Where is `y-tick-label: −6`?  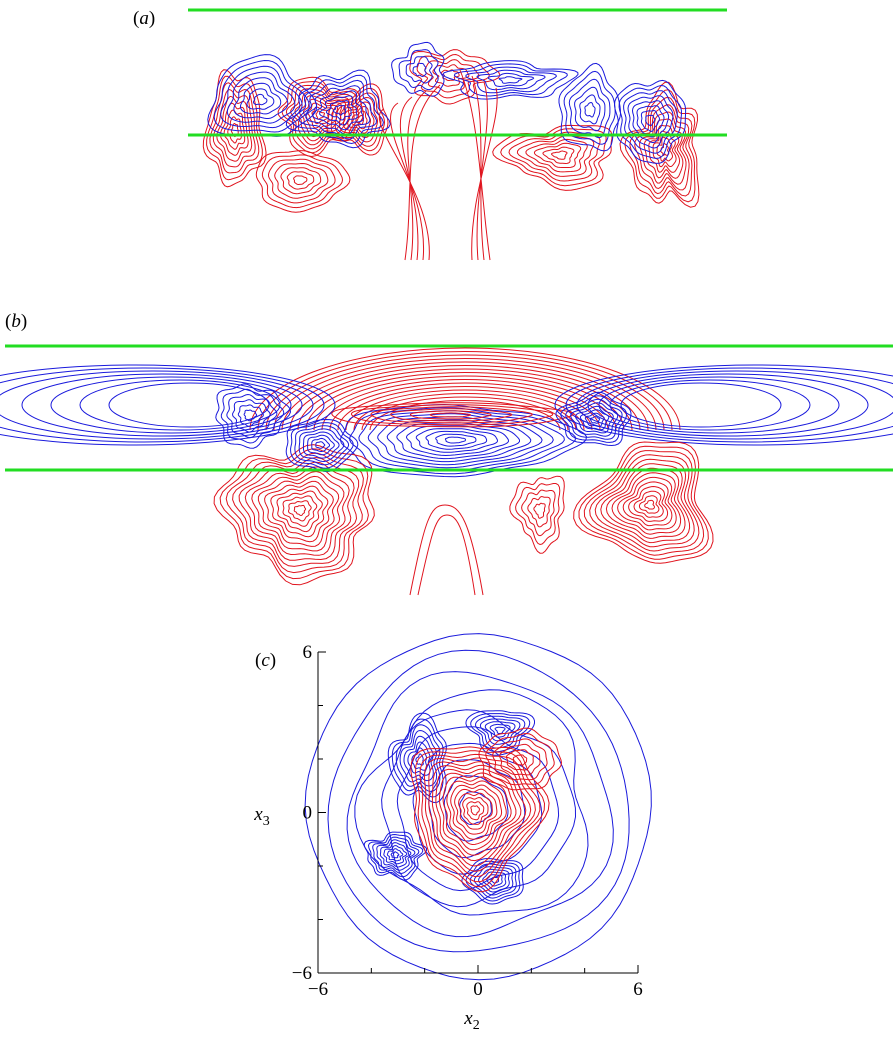 y-tick-label: −6 is located at coordinates (302, 973).